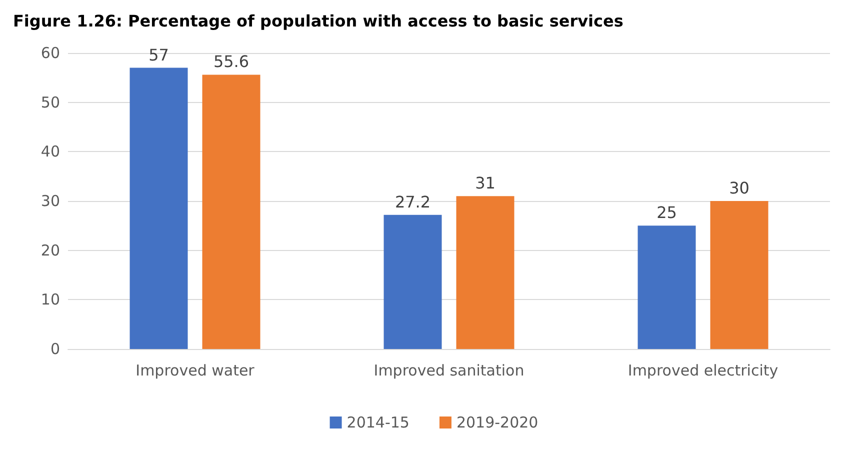  I want to click on legend-label: 2014-15, so click(378, 423).